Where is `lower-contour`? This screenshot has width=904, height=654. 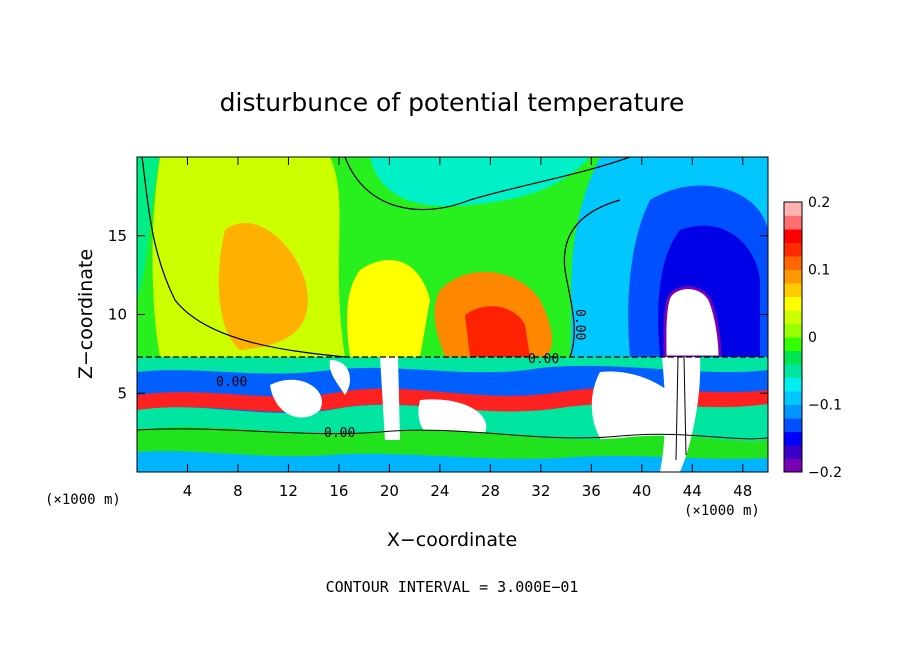
lower-contour is located at coordinates (452, 434).